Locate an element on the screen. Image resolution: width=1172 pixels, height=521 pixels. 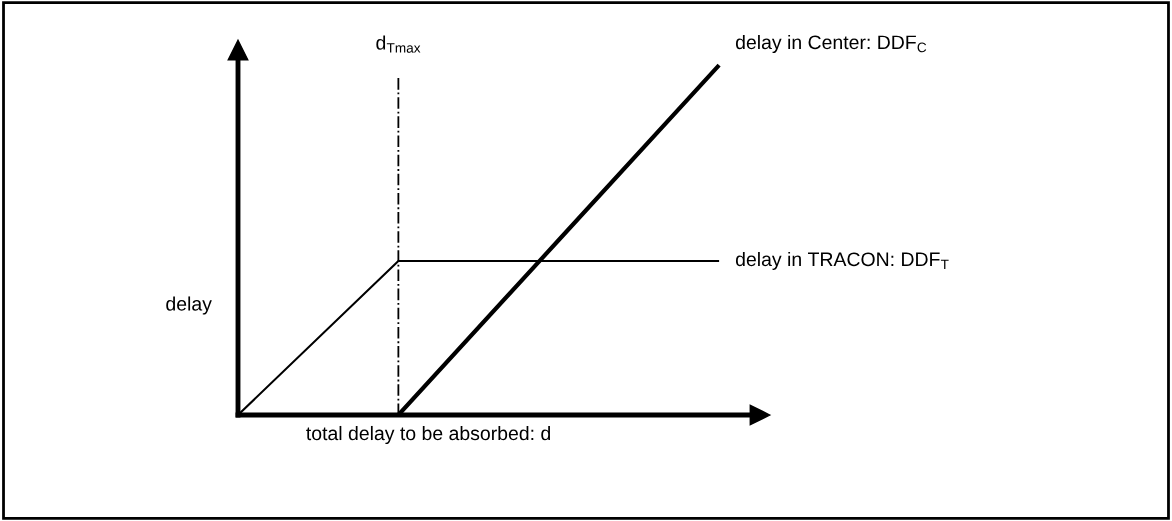
y-axis-title: delay is located at coordinates (189, 305).